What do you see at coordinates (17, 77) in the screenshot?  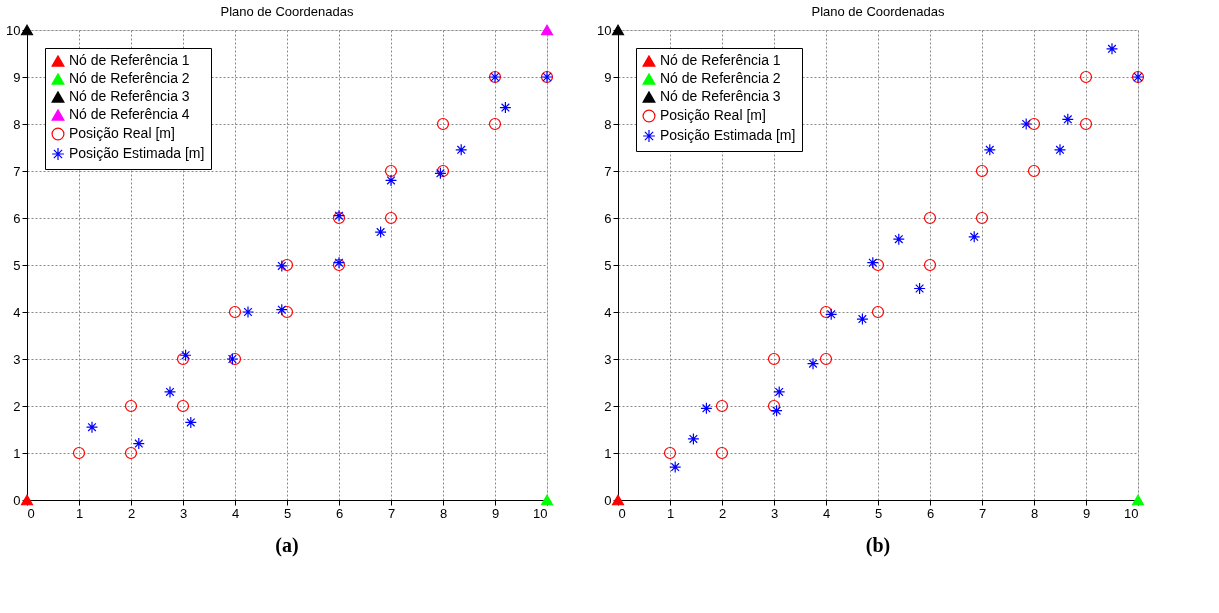 I see `y-tick-label: 9` at bounding box center [17, 77].